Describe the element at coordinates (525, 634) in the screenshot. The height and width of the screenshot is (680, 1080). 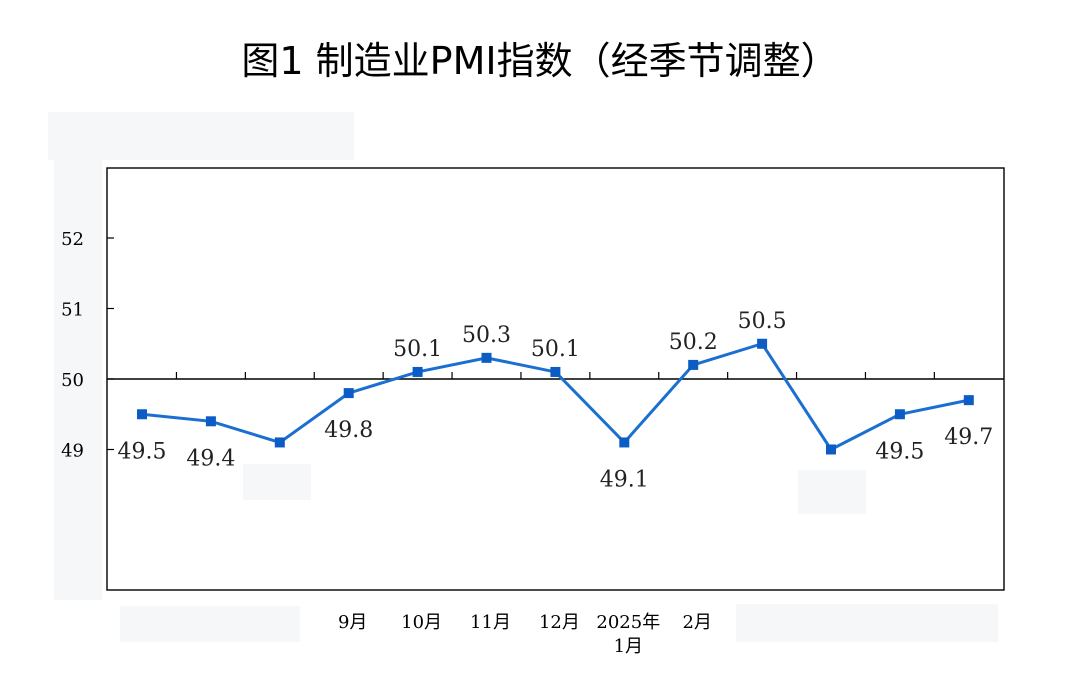
I see `x-axis-labels: 9月 10月 11月 12月 2025年 1月 2月` at that location.